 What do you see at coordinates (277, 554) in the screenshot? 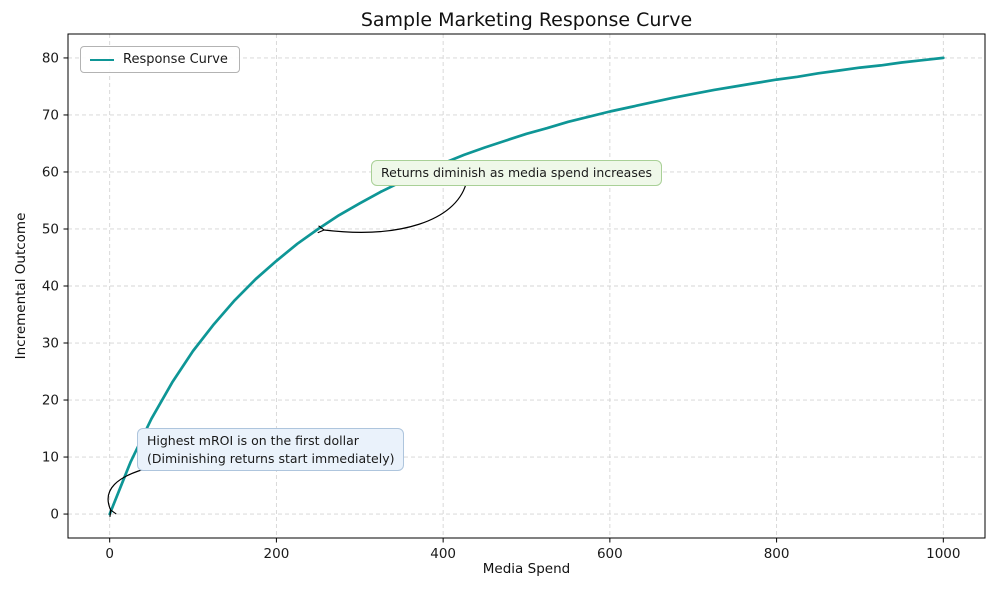
I see `x-tick-label: 200` at bounding box center [277, 554].